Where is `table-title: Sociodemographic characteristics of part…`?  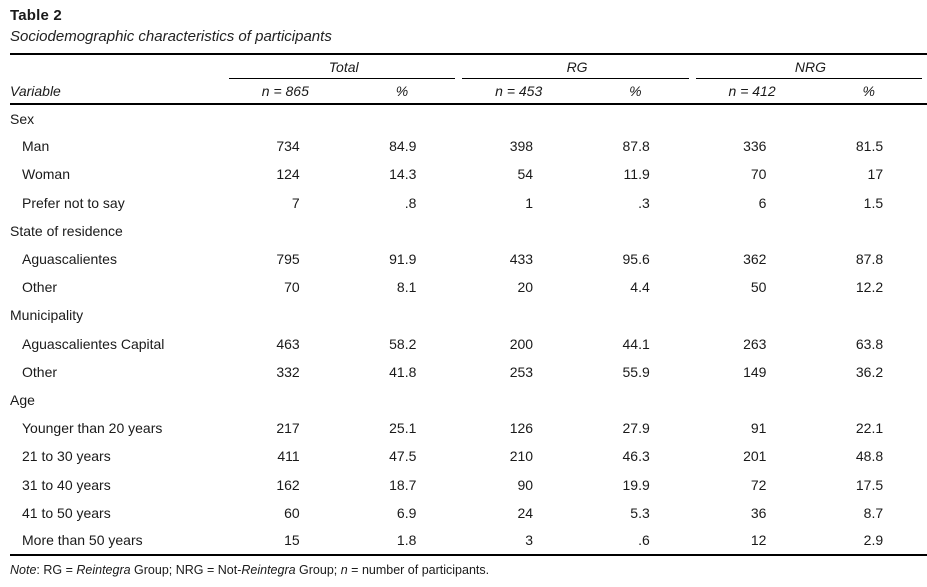
table-title: Sociodemographic characteristics of part… is located at coordinates (171, 36).